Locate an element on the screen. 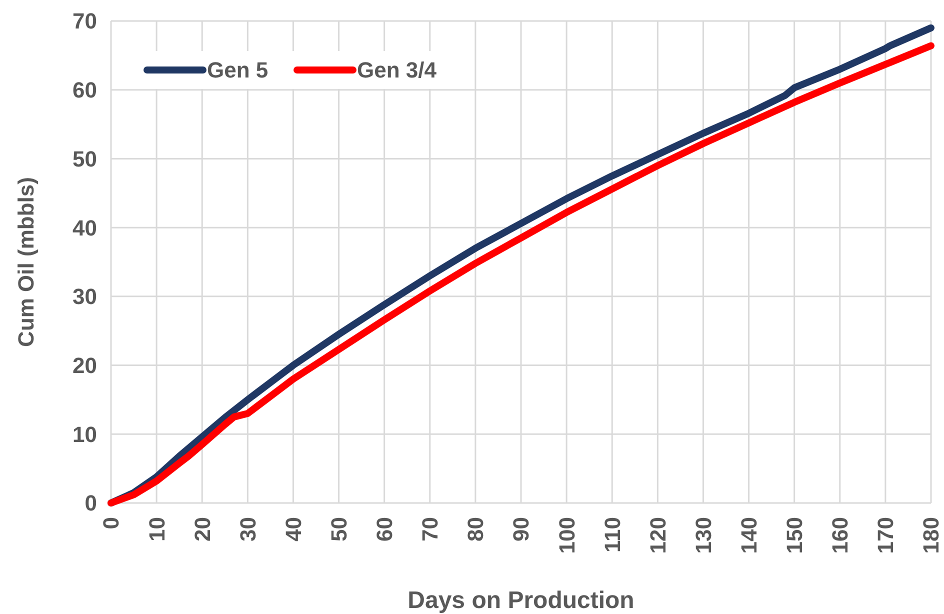 The image size is (944, 614). legend-label: Gen 3/4 is located at coordinates (397, 70).